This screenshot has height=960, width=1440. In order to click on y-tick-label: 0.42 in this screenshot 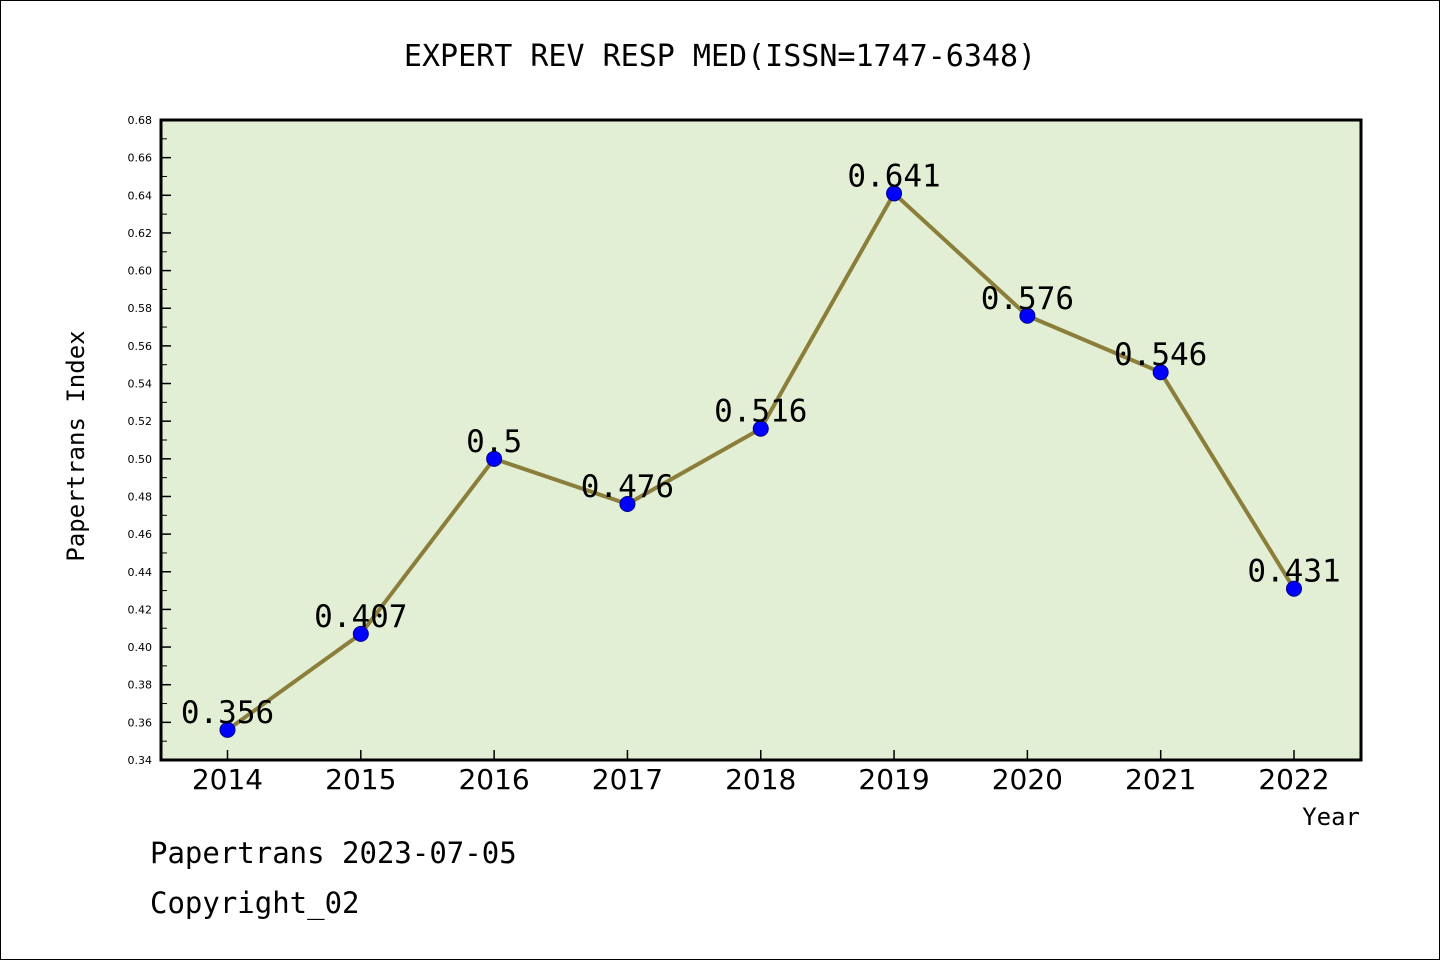, I will do `click(140, 609)`.